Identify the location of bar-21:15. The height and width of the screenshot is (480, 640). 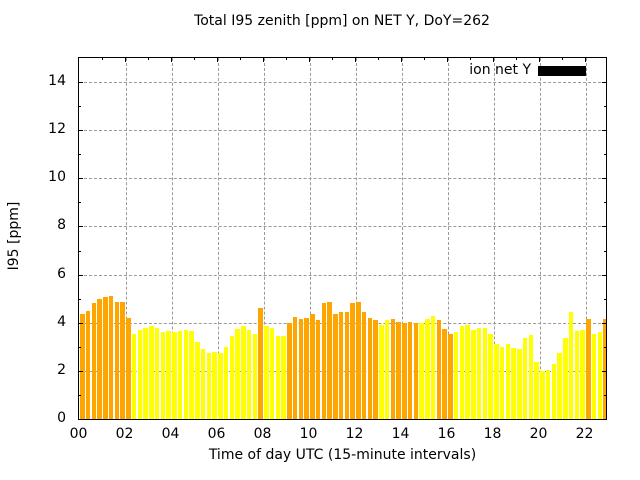
(571, 365).